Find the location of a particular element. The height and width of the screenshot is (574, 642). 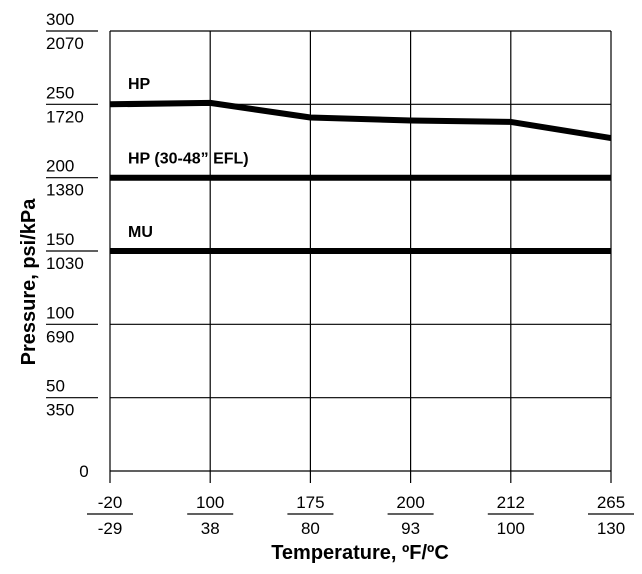

y-axis-title: Pressure, psi/kPa is located at coordinates (29, 282).